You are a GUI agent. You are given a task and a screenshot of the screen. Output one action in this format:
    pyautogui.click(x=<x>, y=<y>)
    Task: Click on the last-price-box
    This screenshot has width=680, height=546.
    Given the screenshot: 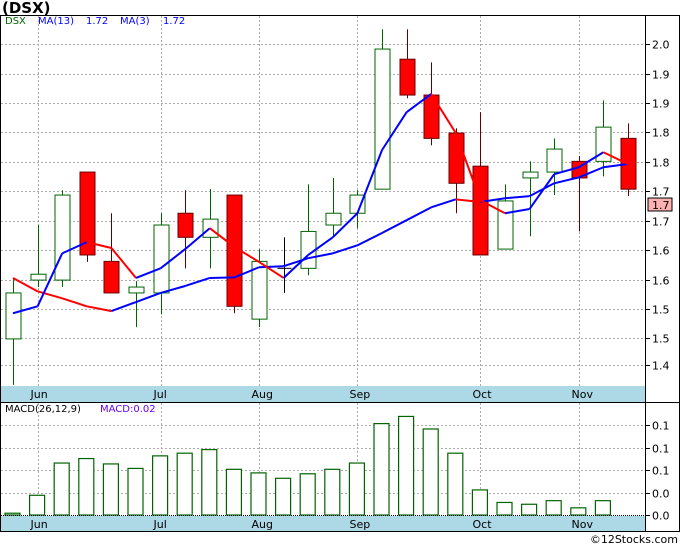 What is the action you would take?
    pyautogui.click(x=660, y=204)
    